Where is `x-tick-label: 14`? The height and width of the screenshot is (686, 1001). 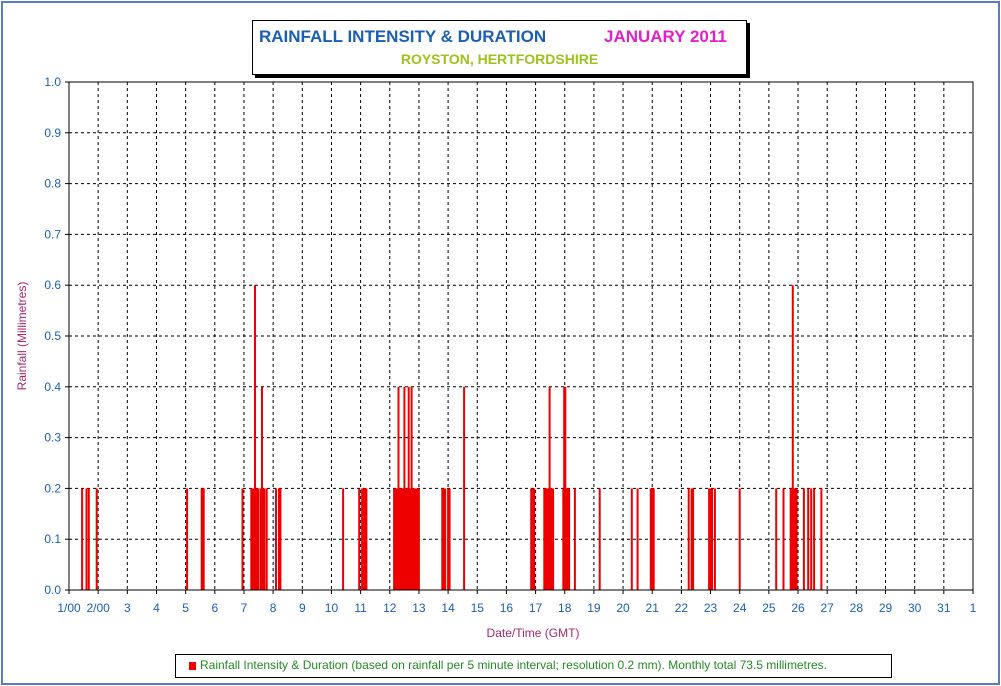
x-tick-label: 14 is located at coordinates (448, 608).